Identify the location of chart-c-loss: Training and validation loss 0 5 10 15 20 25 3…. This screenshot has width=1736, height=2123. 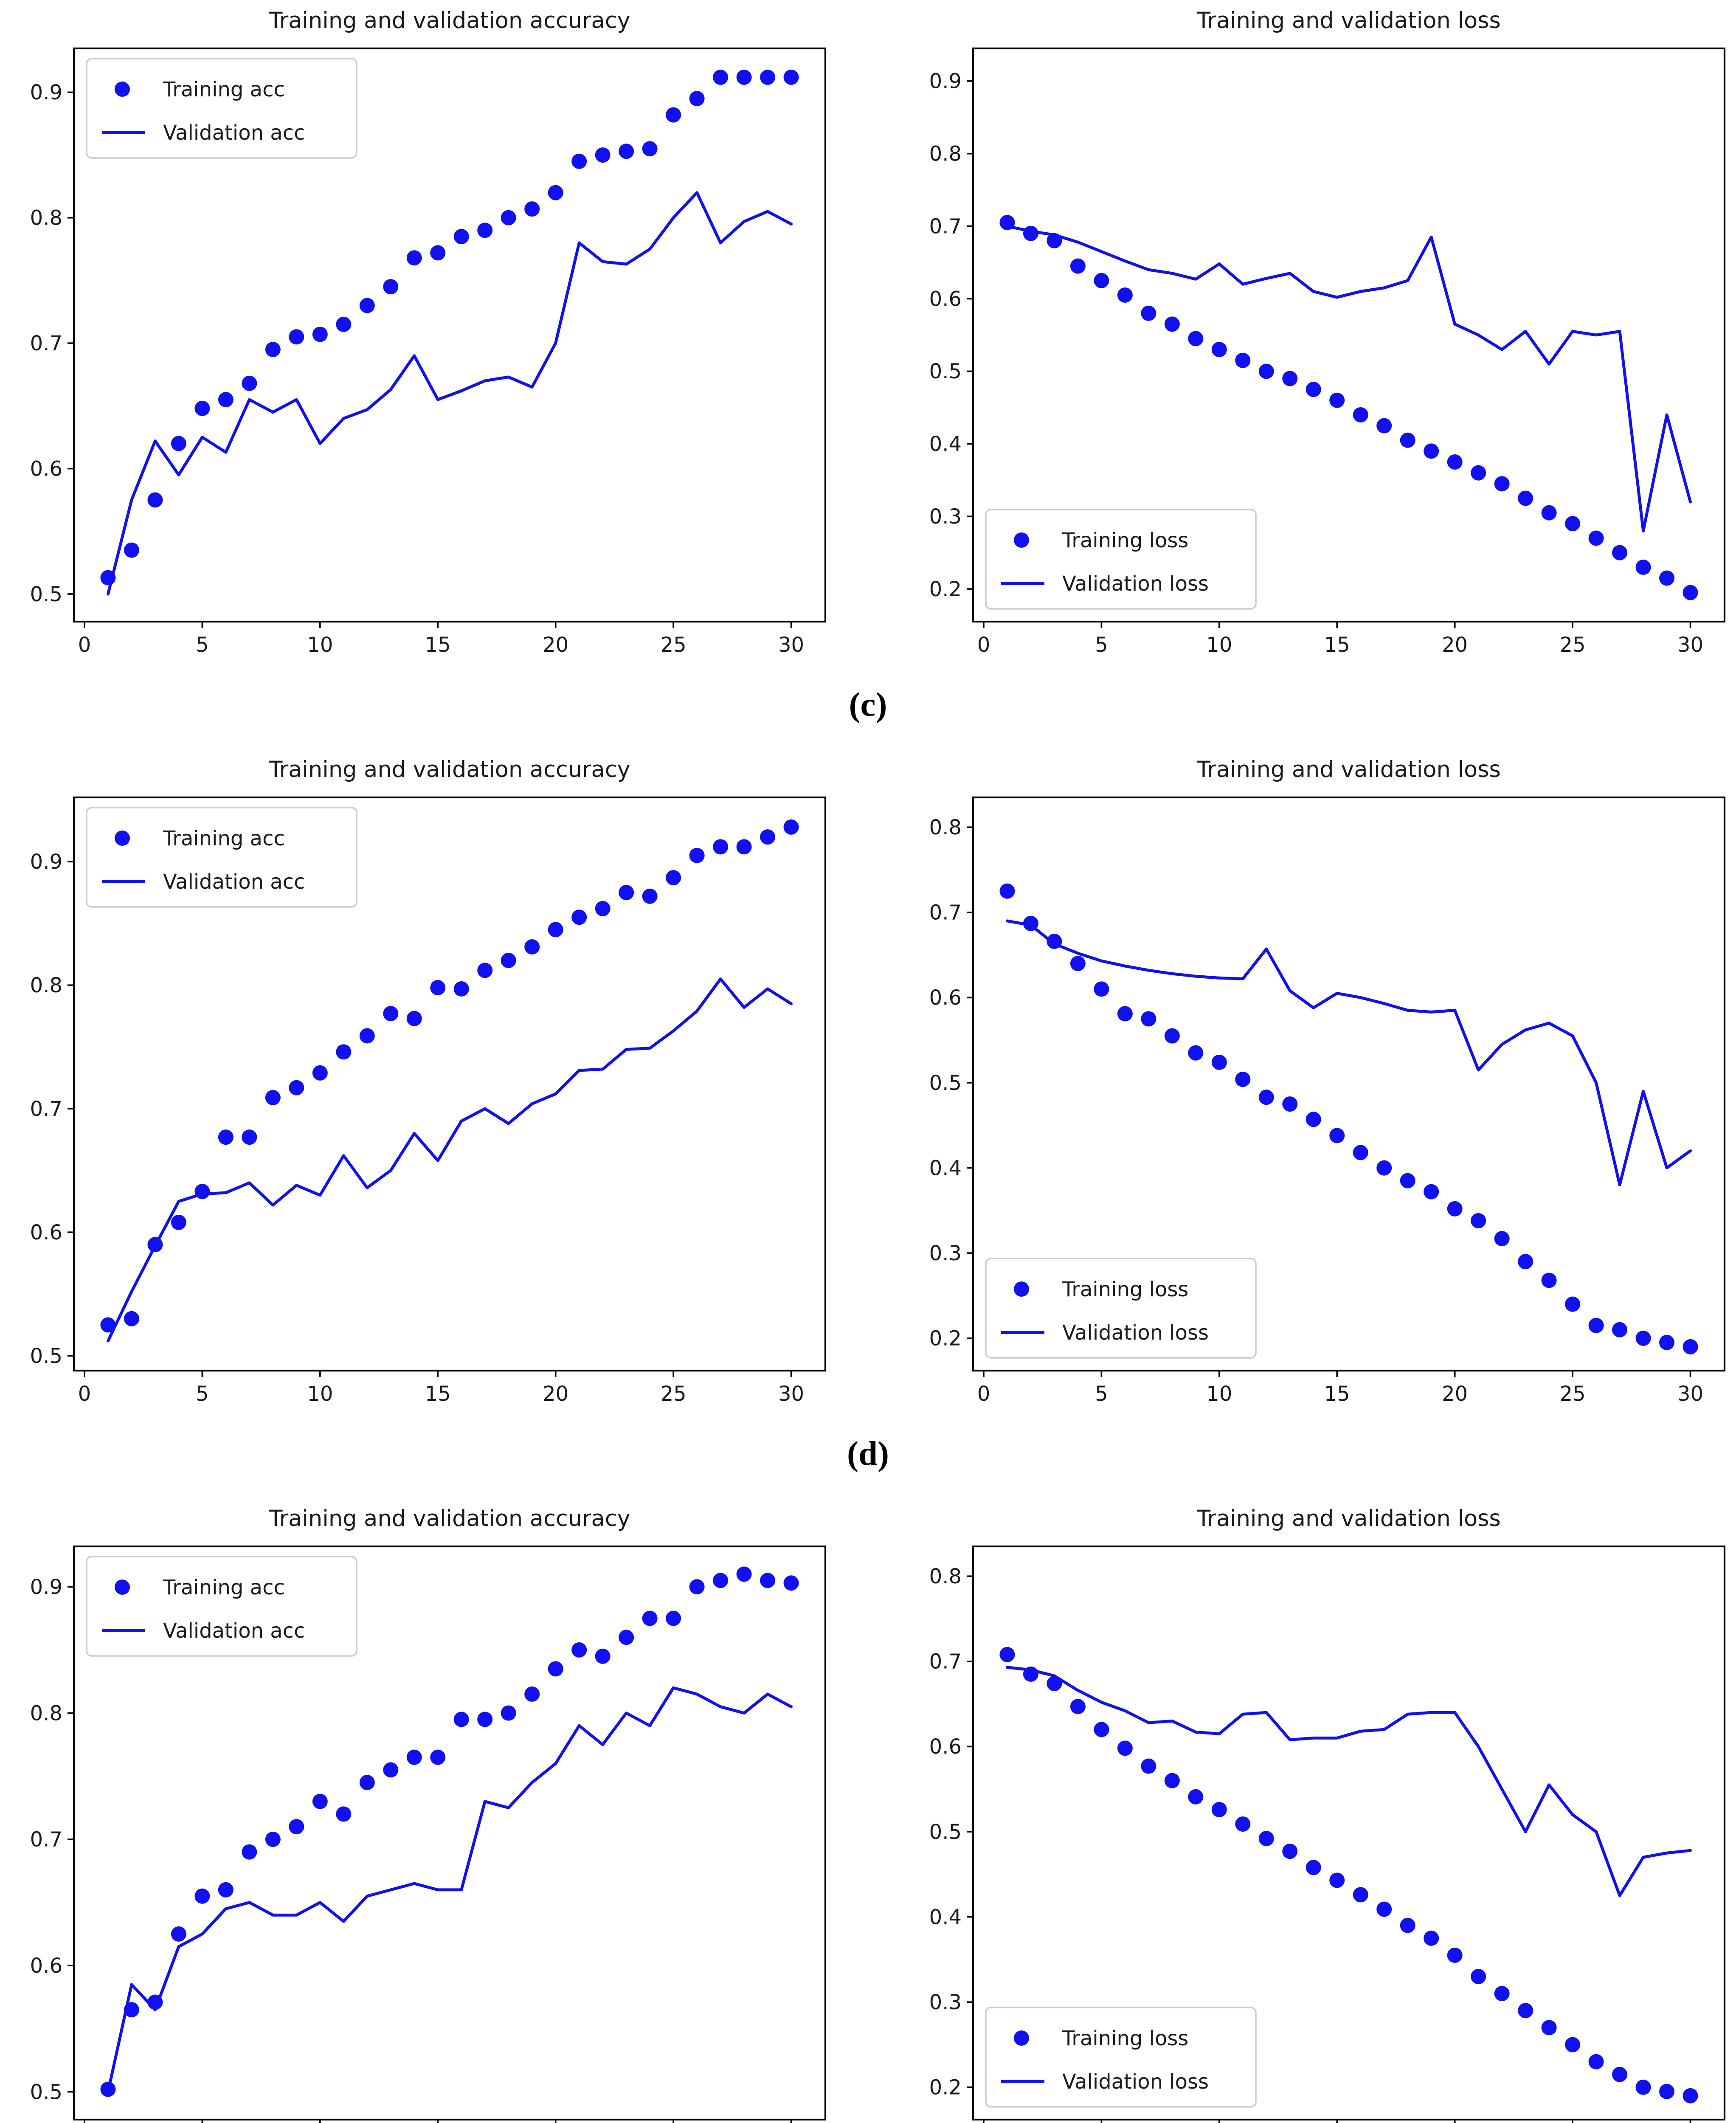
(1318, 330).